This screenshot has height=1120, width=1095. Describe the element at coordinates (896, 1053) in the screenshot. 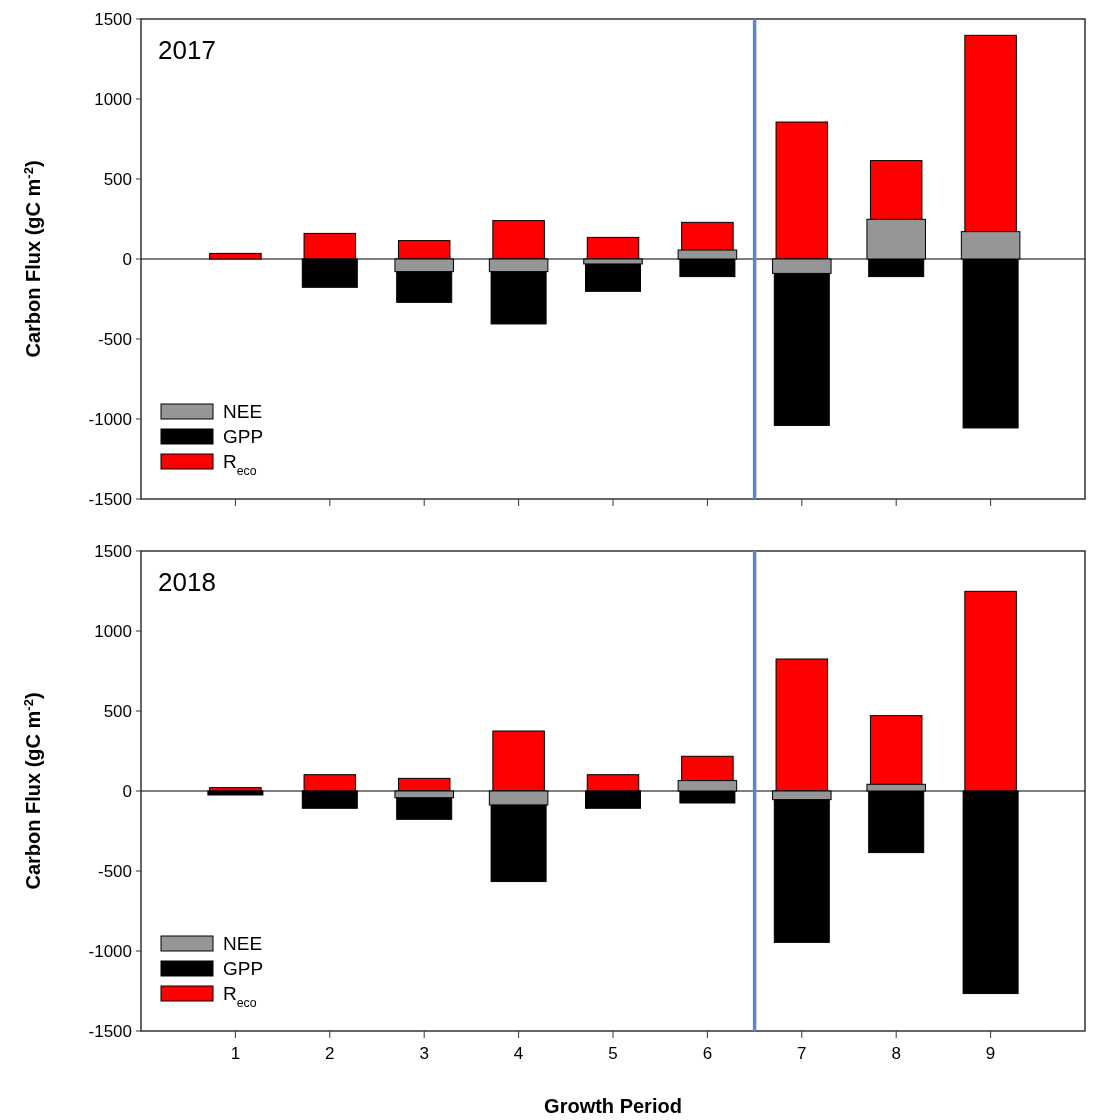

I see `x-tick-label: 8` at that location.